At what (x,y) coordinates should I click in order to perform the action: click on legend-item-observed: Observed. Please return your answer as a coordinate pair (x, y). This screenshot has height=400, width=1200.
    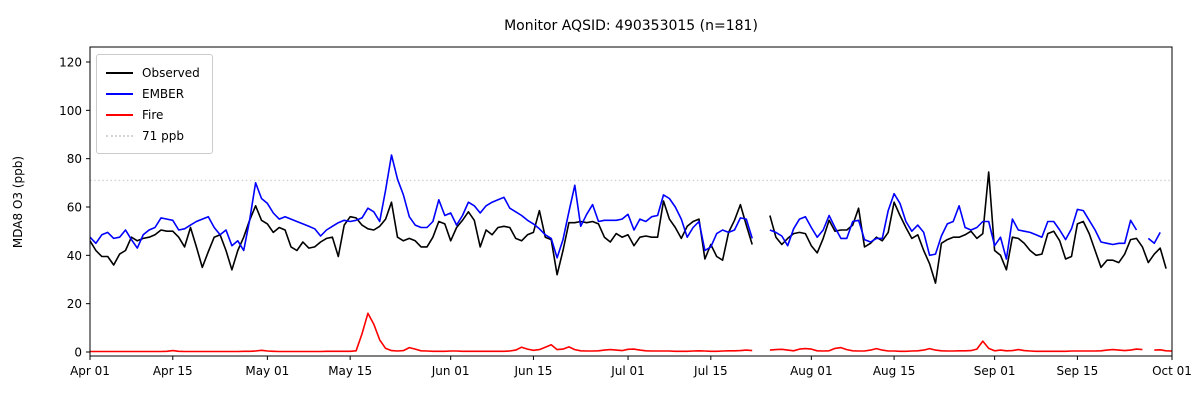
    Looking at the image, I should click on (153, 72).